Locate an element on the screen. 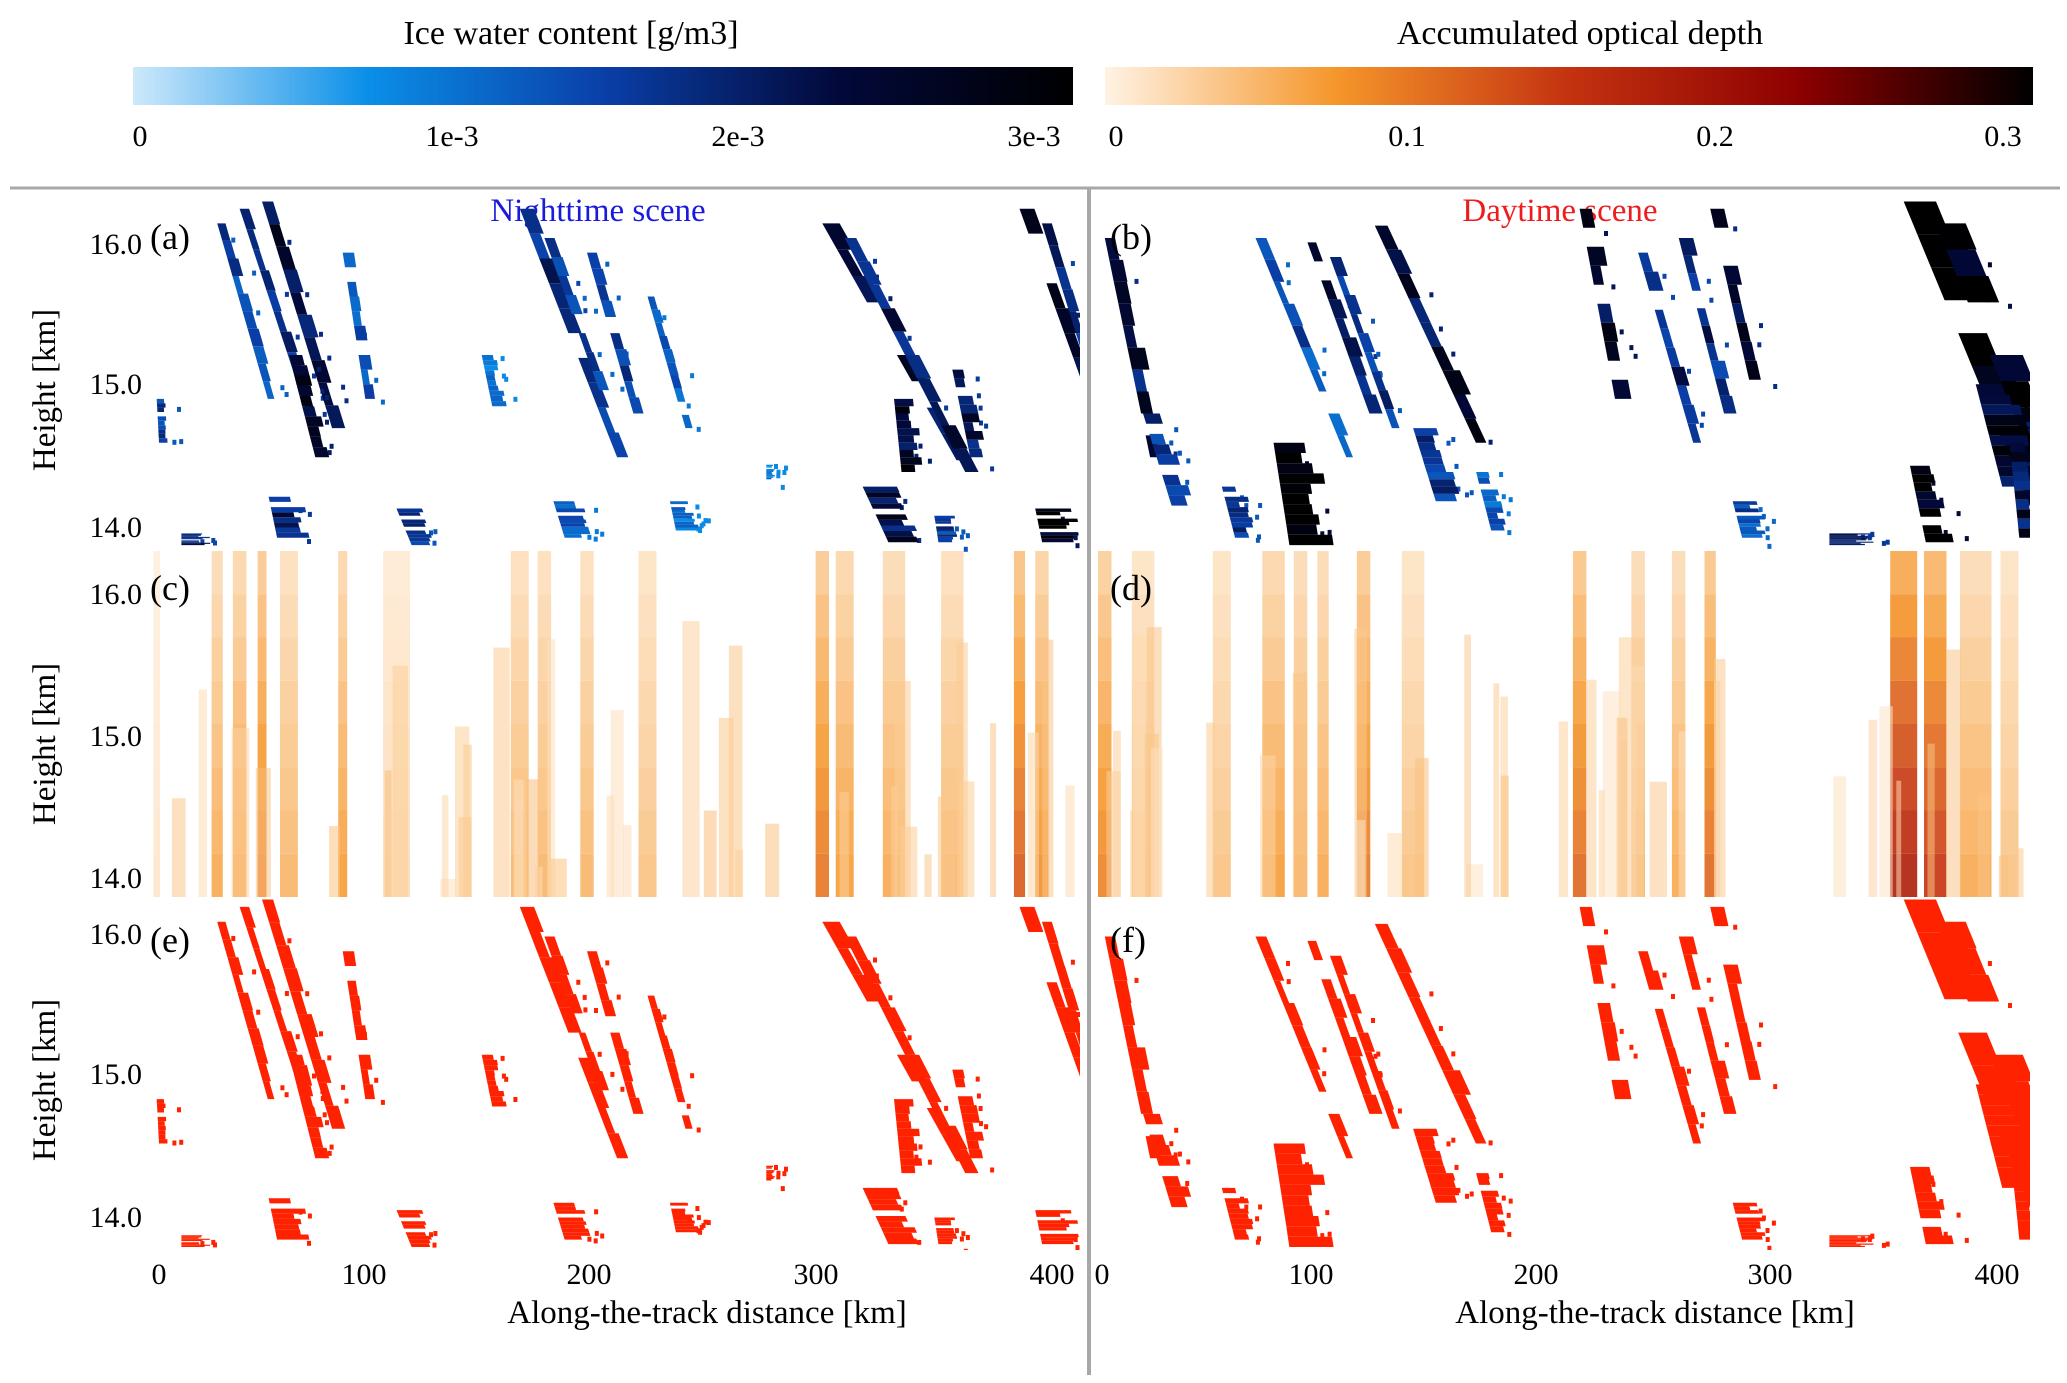  colorbar-title-ice: Ice water content [g/m3] is located at coordinates (570, 33).